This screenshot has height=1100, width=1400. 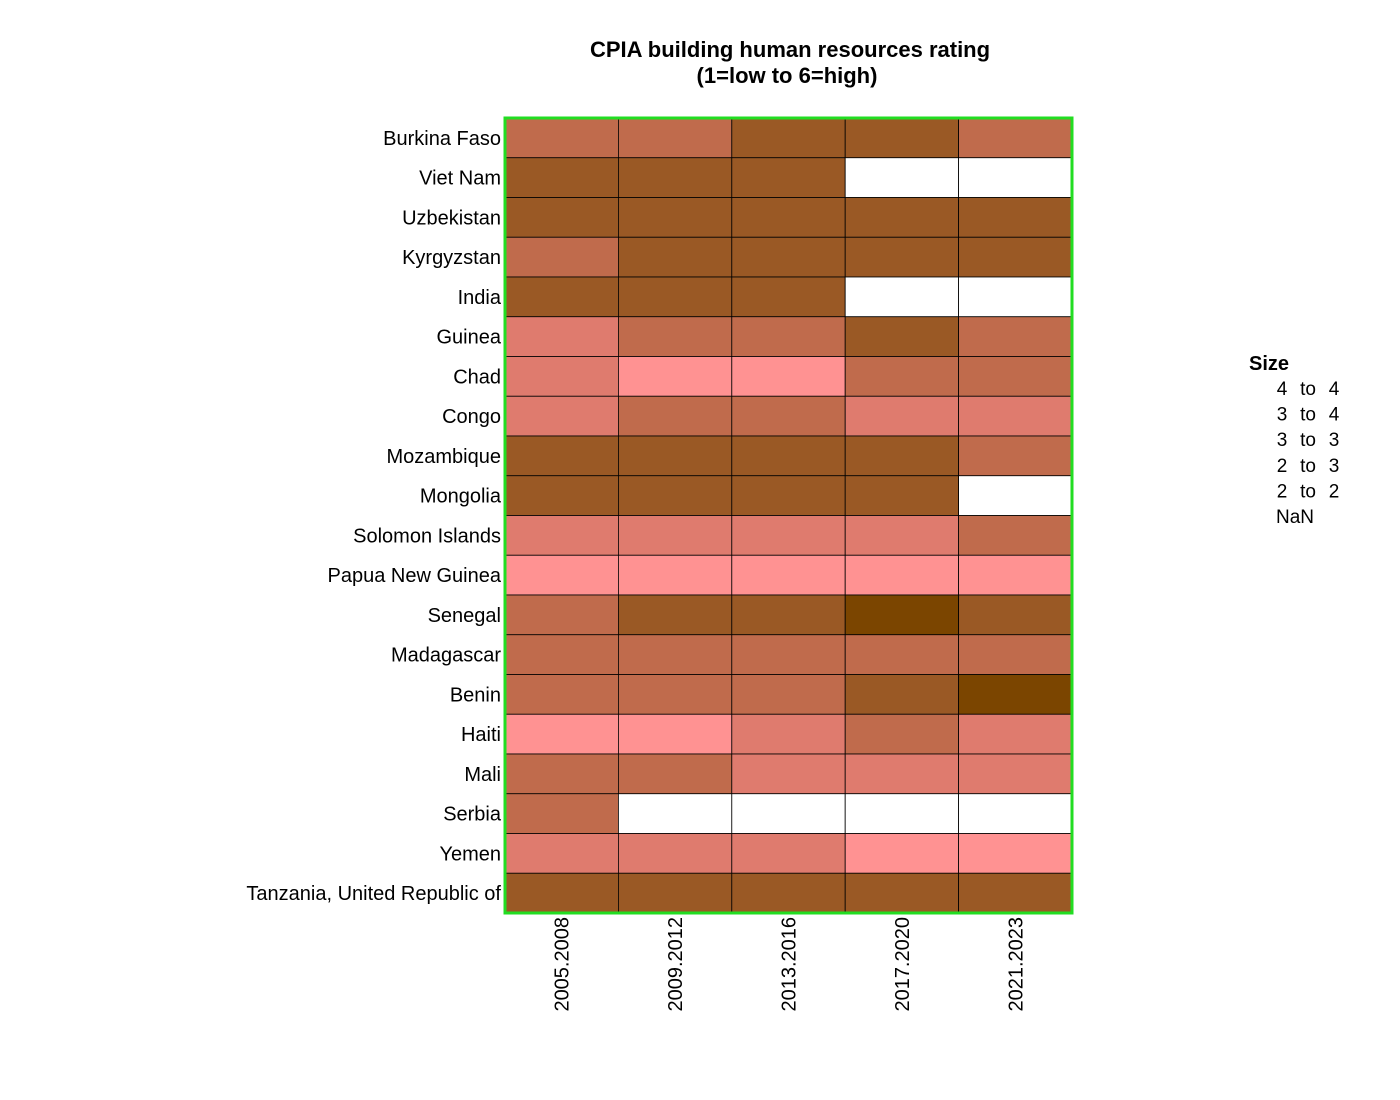 I want to click on row-label: Tanzania, United Republic of, so click(x=373, y=894).